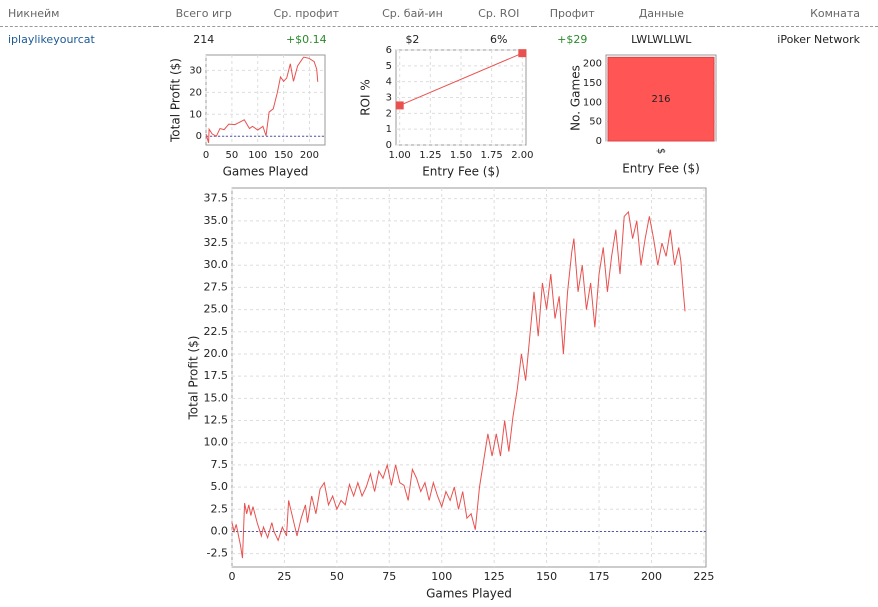  What do you see at coordinates (412, 39) in the screenshot?
I see `cell: $2` at bounding box center [412, 39].